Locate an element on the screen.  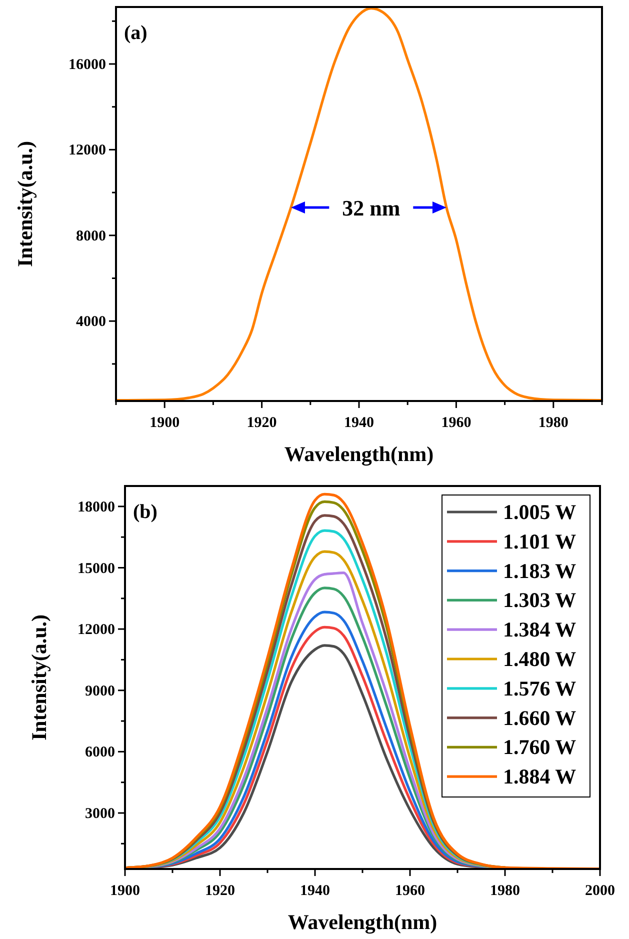
legend-label: 1.884 W is located at coordinates (539, 776).